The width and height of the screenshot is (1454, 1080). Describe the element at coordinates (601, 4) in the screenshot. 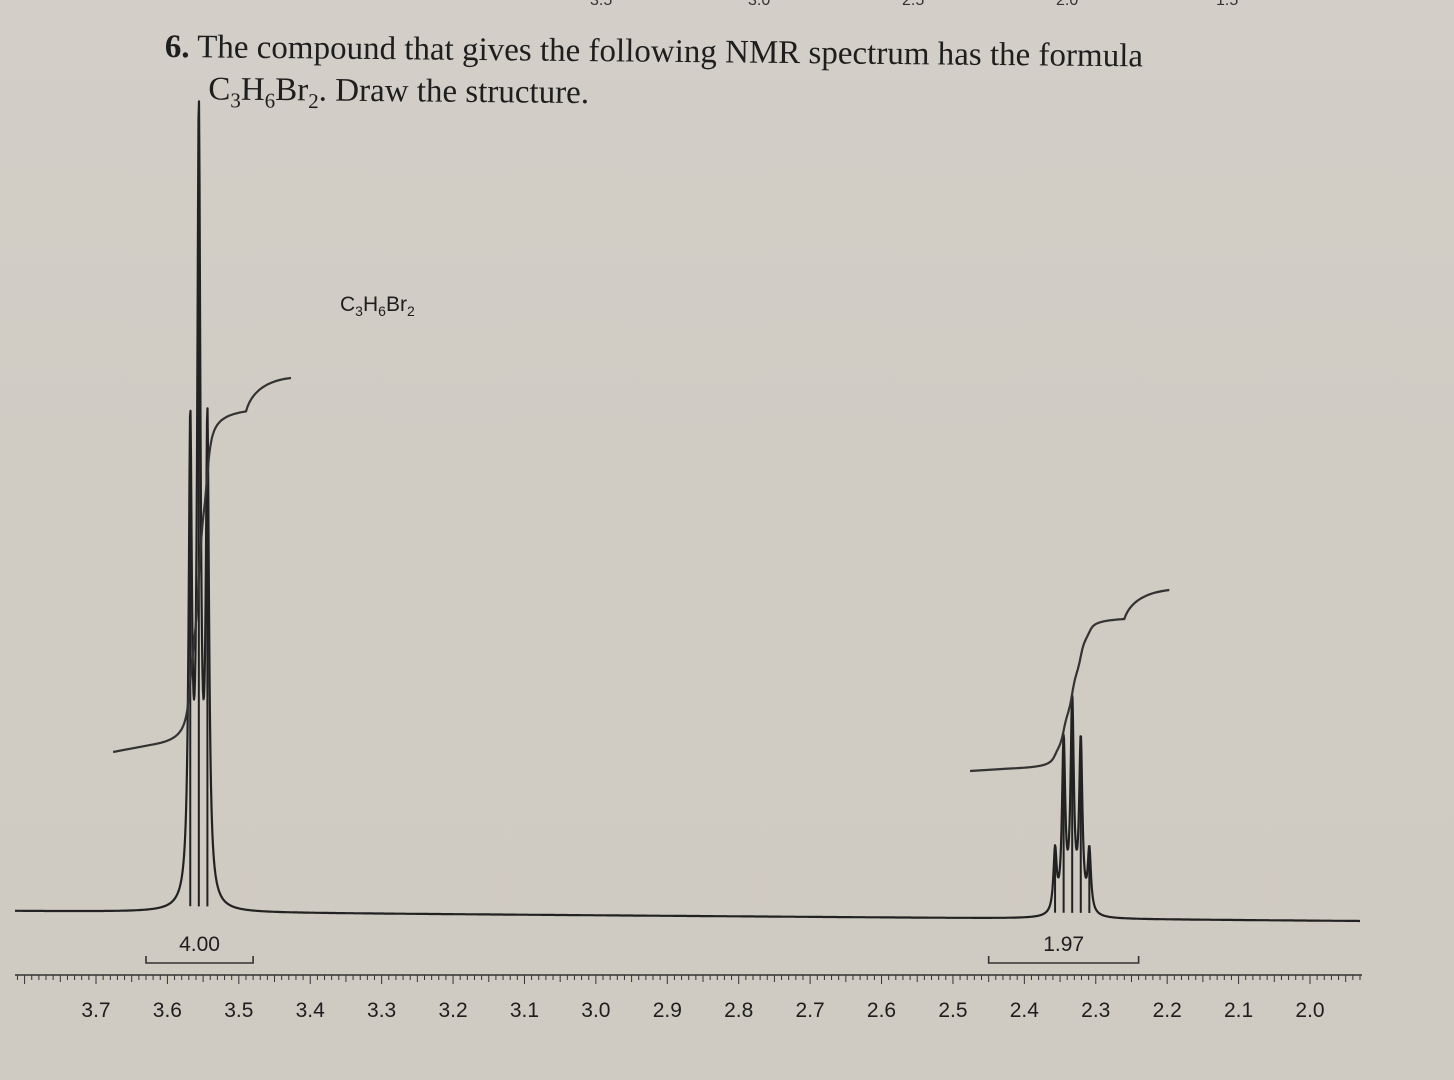

I see `top-scale-label: 3.5` at that location.